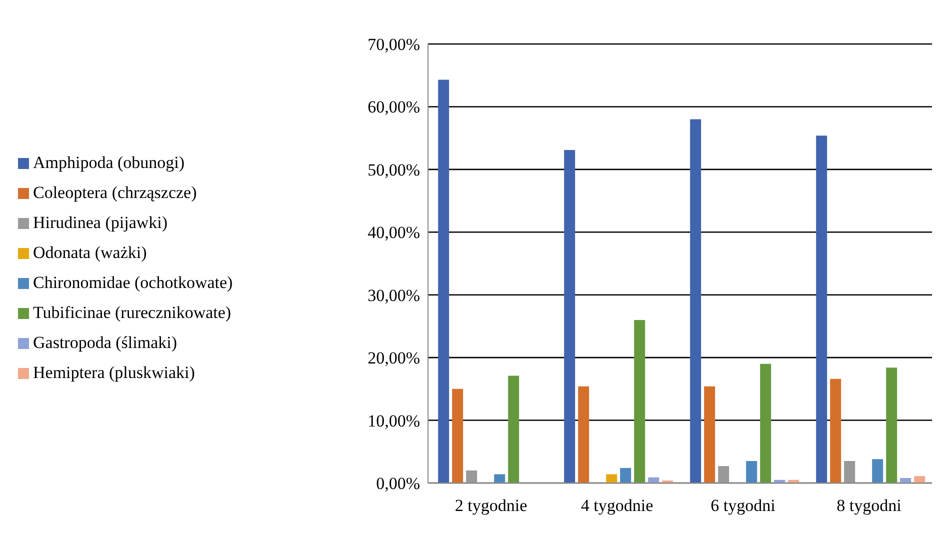 The image size is (942, 535). What do you see at coordinates (394, 170) in the screenshot?
I see `y-tick-label: 50,00%` at bounding box center [394, 170].